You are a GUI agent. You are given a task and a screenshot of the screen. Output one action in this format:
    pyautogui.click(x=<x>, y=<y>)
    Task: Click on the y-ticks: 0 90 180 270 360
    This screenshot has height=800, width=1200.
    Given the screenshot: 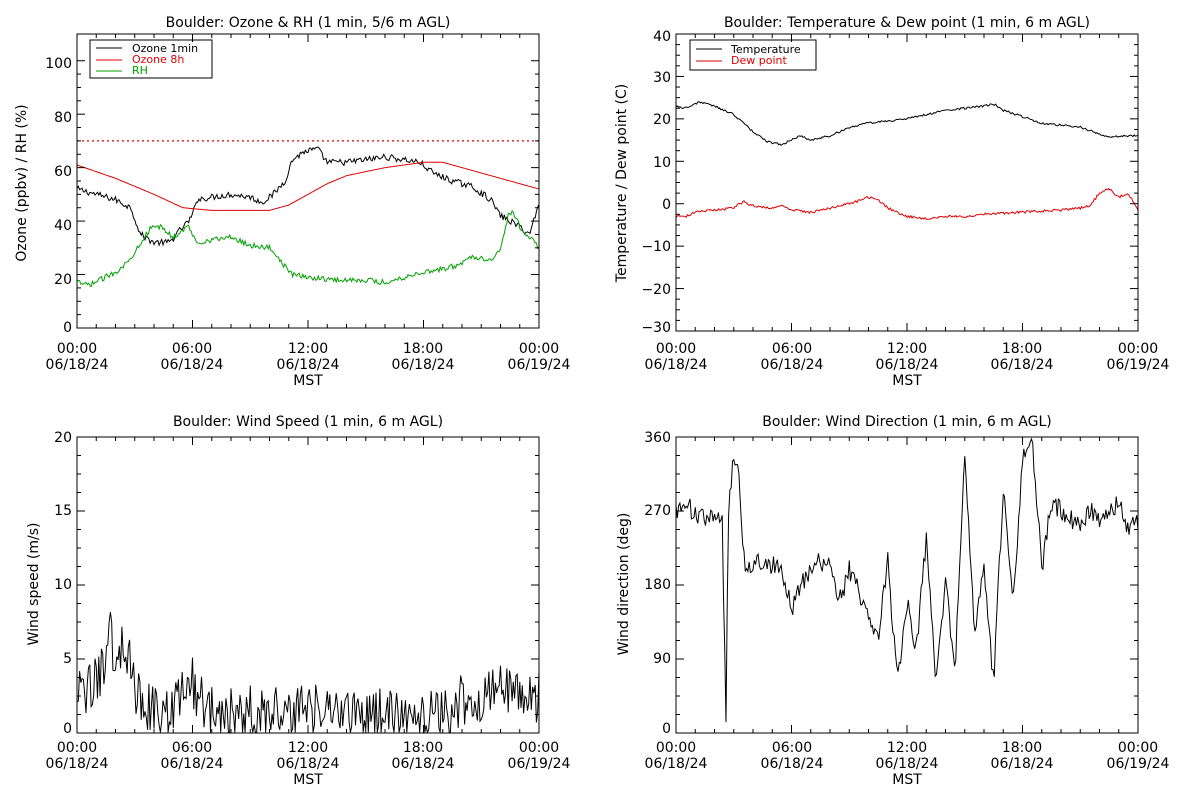 What is the action you would take?
    pyautogui.click(x=657, y=583)
    